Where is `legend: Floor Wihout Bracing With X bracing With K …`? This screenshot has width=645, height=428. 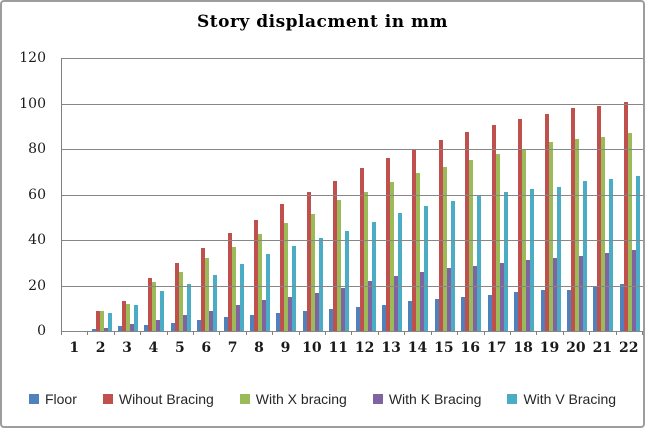 legend: Floor Wihout Bracing With X bracing With K … is located at coordinates (322, 399).